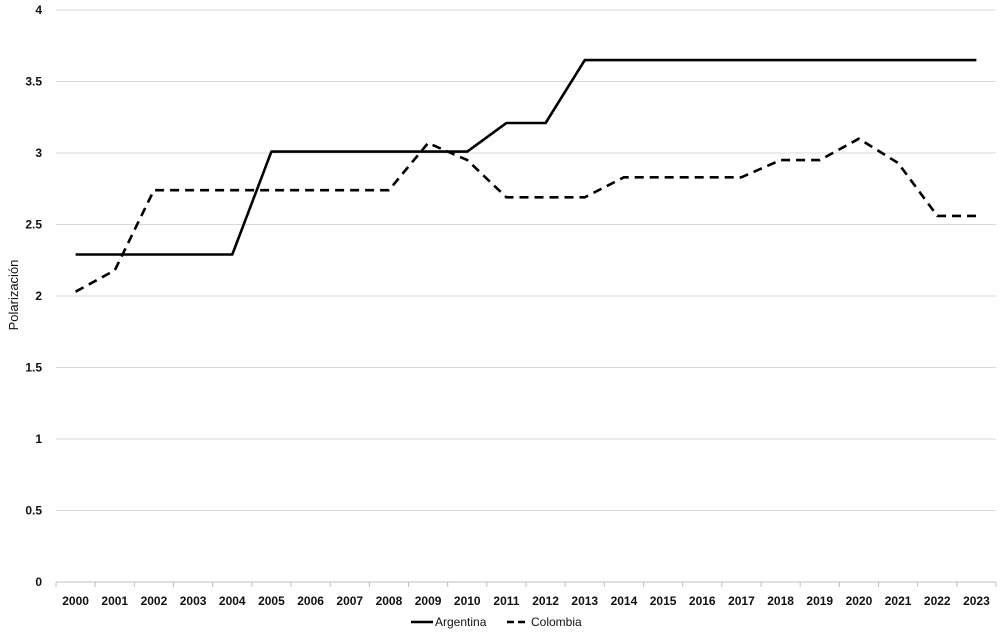 The width and height of the screenshot is (1000, 637). Describe the element at coordinates (389, 601) in the screenshot. I see `x-tick-label: 2008` at that location.